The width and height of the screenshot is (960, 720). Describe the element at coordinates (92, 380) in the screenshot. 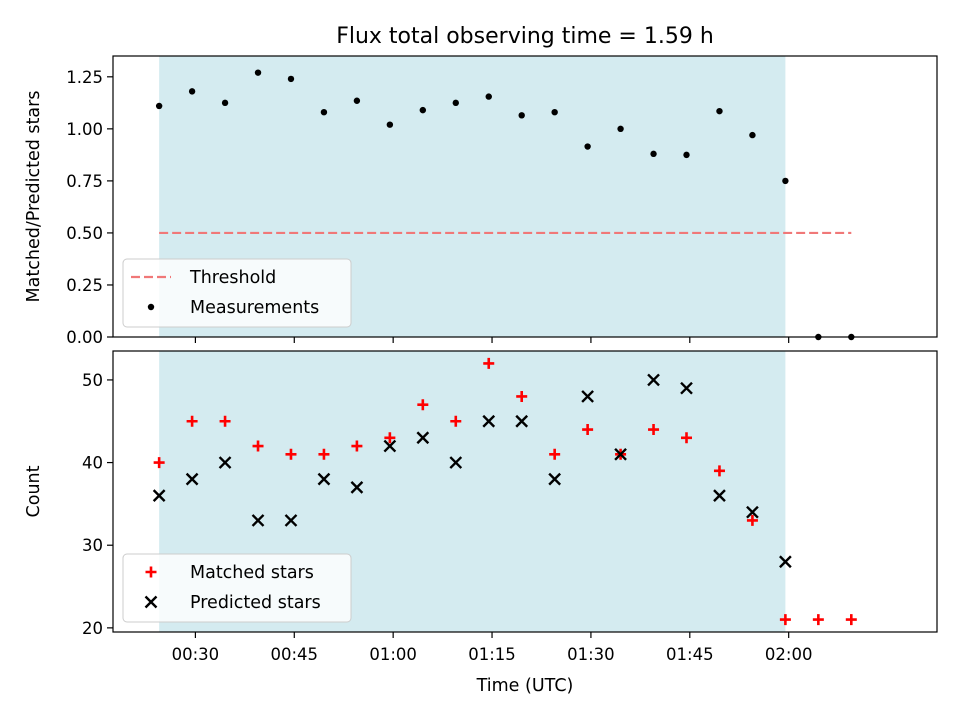

I see `y-tick-label: 50` at that location.